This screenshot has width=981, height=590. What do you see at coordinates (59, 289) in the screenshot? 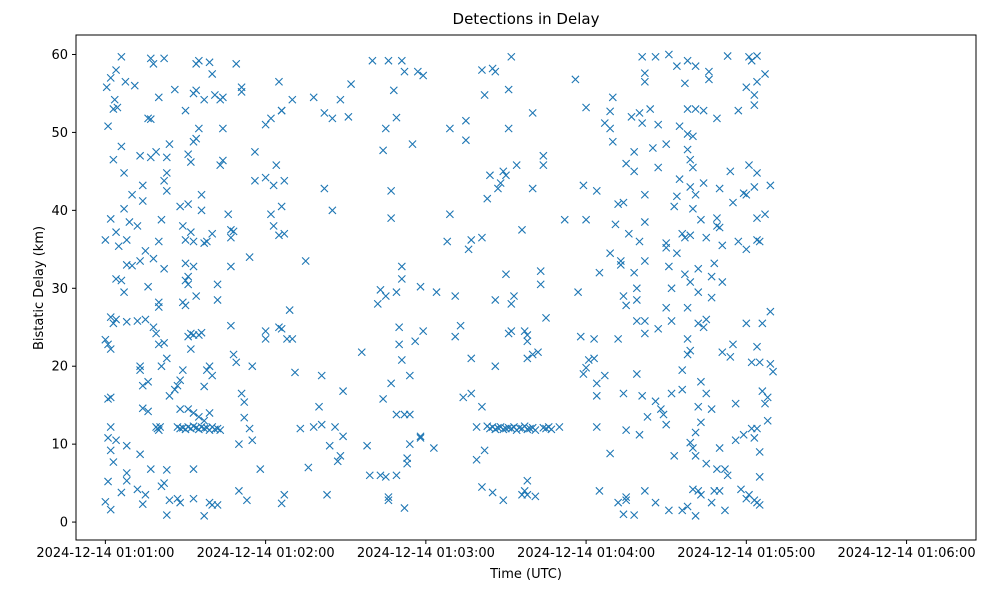
I see `y-tick-label: 30` at bounding box center [59, 289].